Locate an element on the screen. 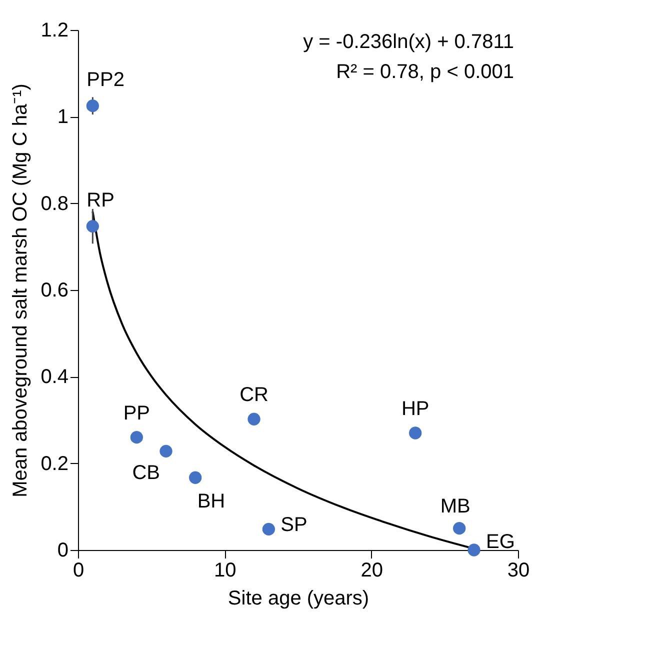 The height and width of the screenshot is (669, 662). annotation: R² = 0.78, p < 0.001 is located at coordinates (425, 72).